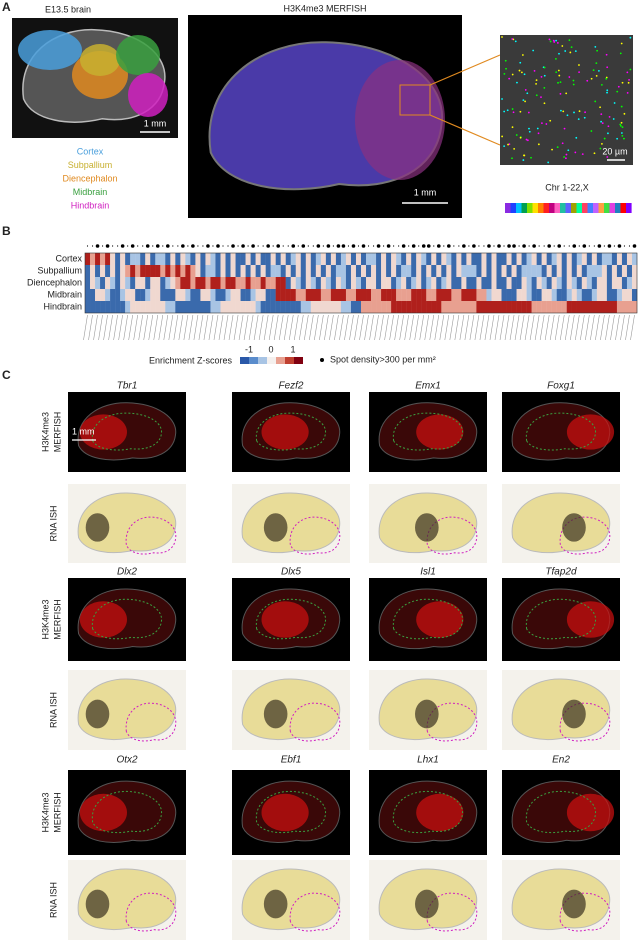 Image resolution: width=639 pixels, height=942 pixels. What do you see at coordinates (289, 360) in the screenshot?
I see `colorbar-swatch` at bounding box center [289, 360].